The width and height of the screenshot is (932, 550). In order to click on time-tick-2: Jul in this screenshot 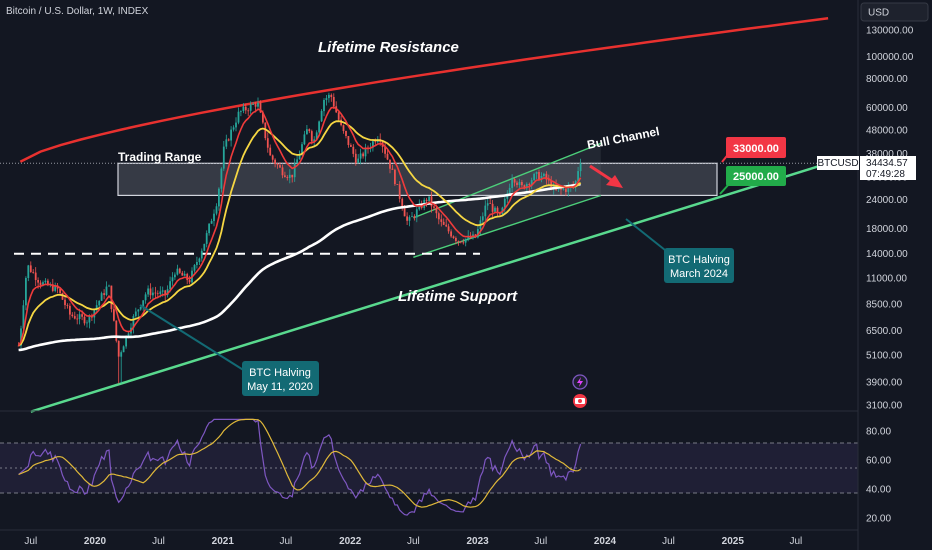, I will do `click(158, 541)`.